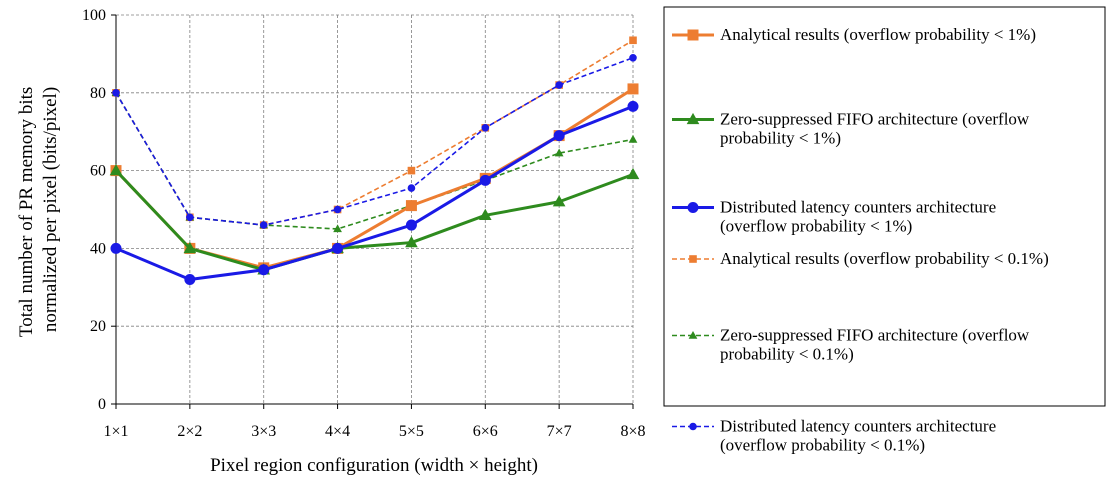  What do you see at coordinates (98, 93) in the screenshot?
I see `y-tick-label: 80` at bounding box center [98, 93].